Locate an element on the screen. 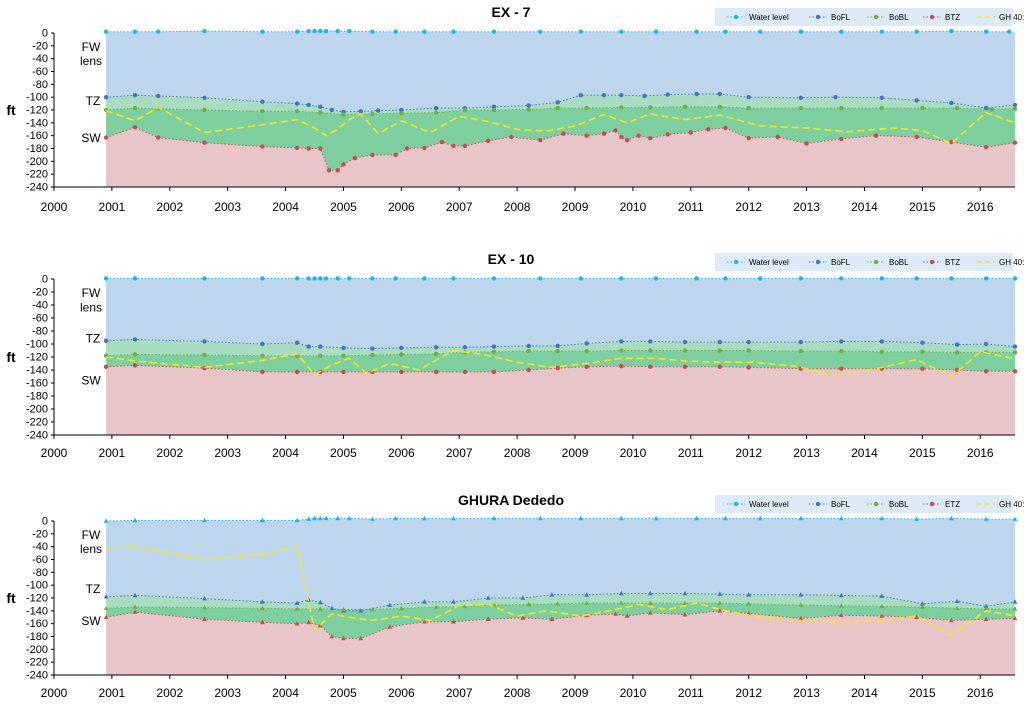  chart-title: EX - 10 is located at coordinates (511, 259).